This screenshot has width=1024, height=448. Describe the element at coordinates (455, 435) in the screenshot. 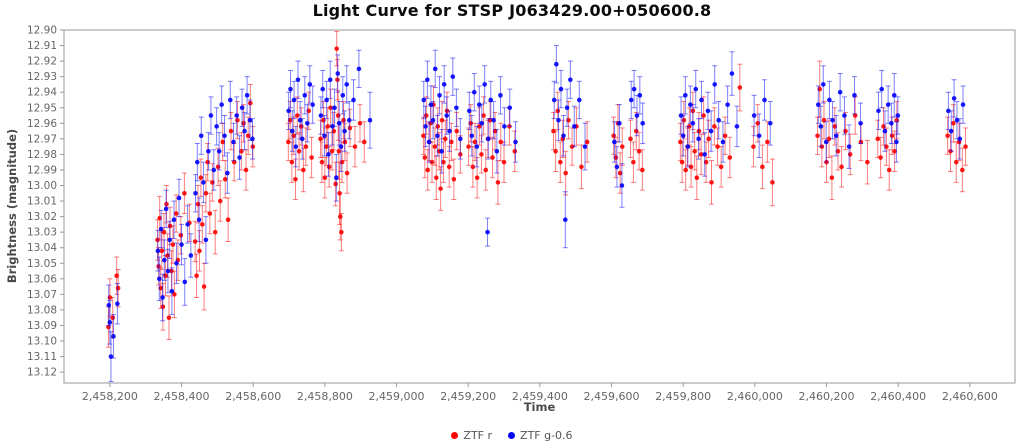

I see `ztf-r-dot-icon` at that location.